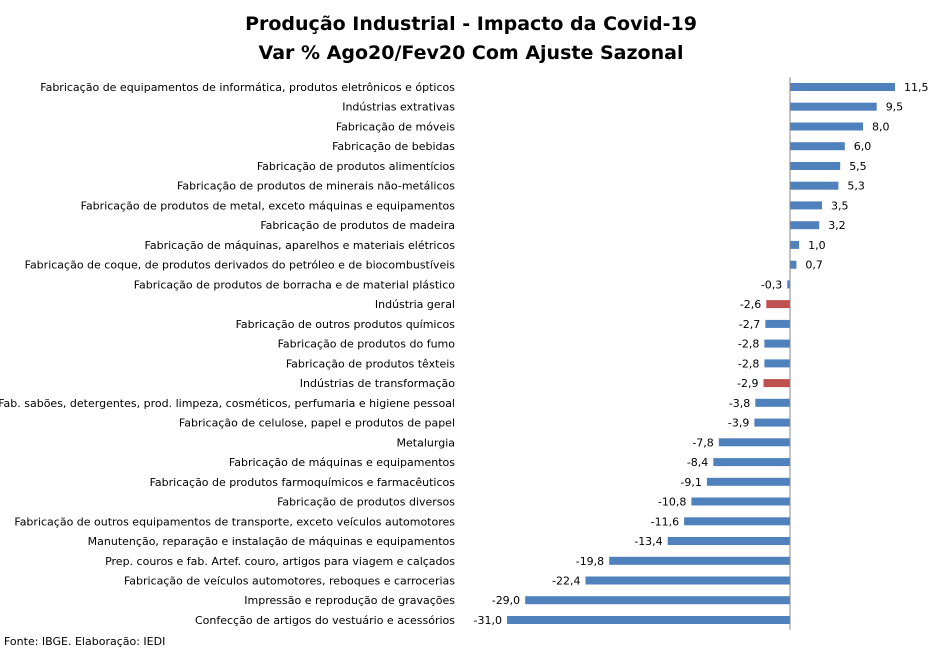 Image resolution: width=942 pixels, height=653 pixels. Describe the element at coordinates (471, 53) in the screenshot. I see `chart-subtitle: Var % Ago20/Fev20 Com Ajuste Sazonal` at that location.